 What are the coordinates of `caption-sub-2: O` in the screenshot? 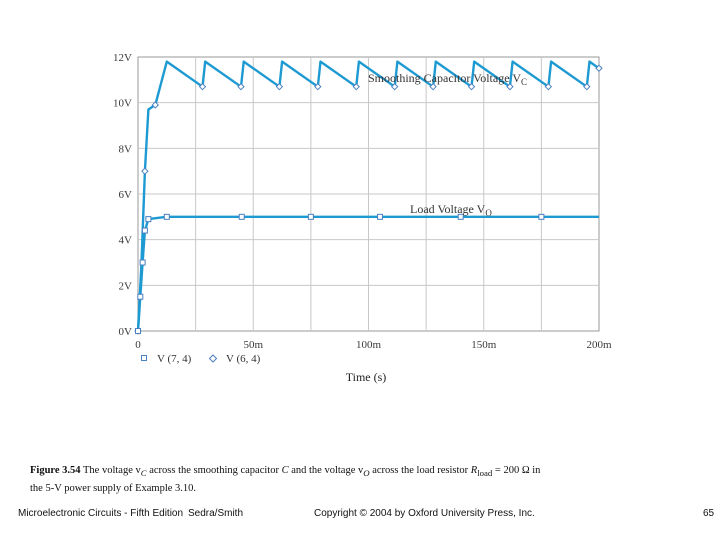 It's located at (366, 473).